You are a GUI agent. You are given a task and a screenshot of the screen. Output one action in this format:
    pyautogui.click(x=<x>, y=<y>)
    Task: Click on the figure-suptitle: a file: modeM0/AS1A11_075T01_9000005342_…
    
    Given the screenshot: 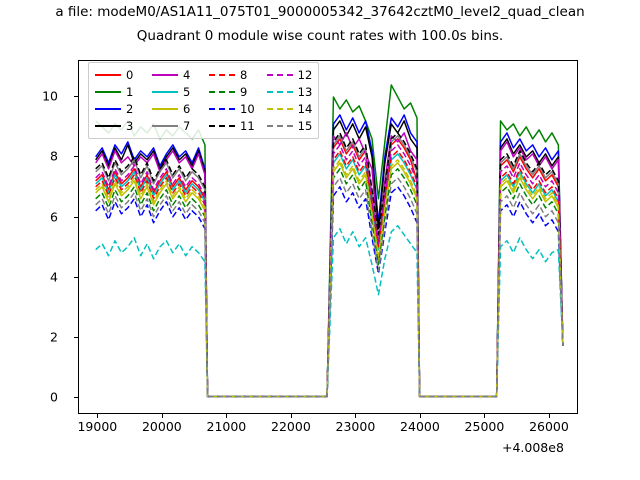 What is the action you would take?
    pyautogui.click(x=320, y=12)
    